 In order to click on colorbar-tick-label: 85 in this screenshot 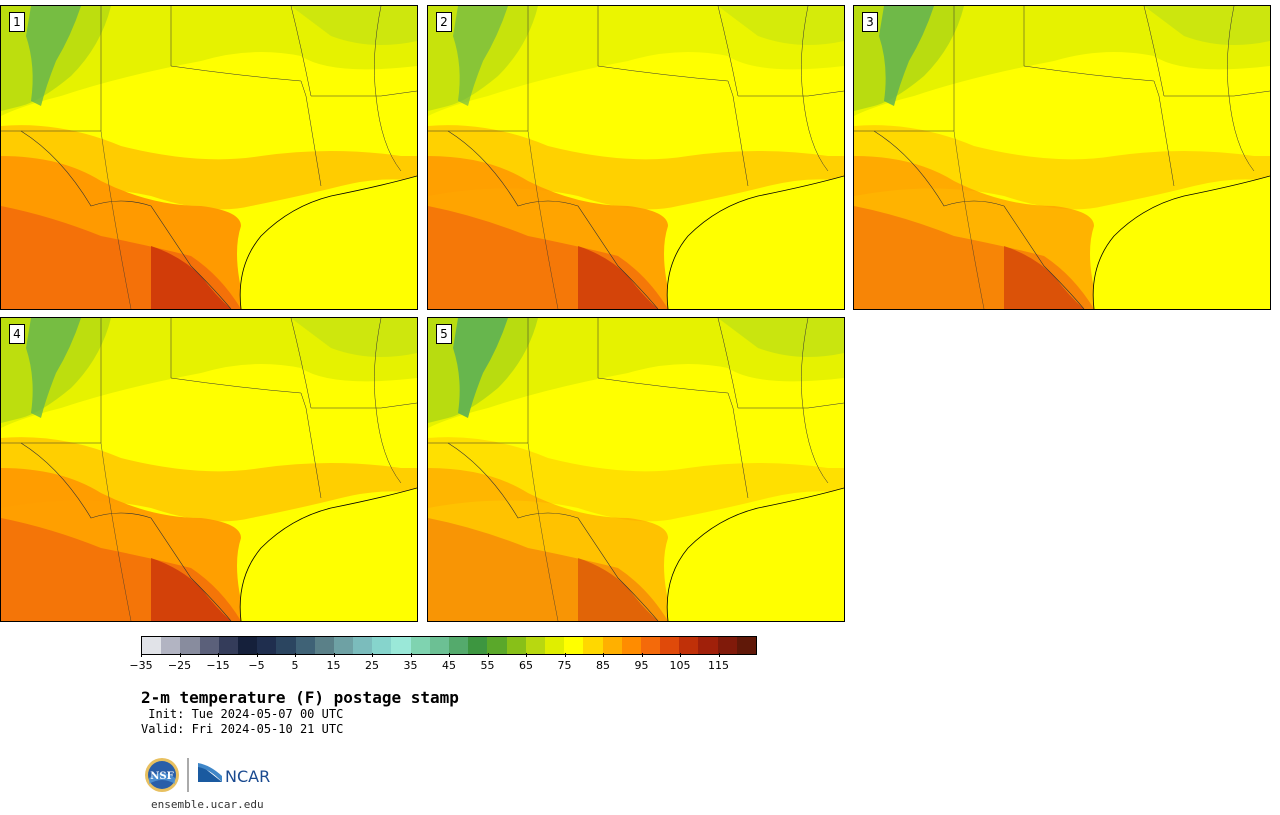, I will do `click(603, 665)`.